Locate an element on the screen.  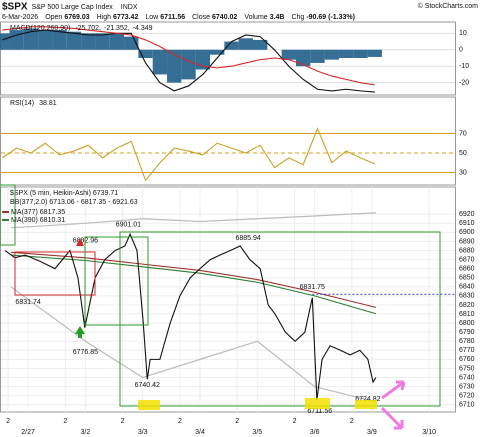
x-tick-label: 2/27 is located at coordinates (28, 432).